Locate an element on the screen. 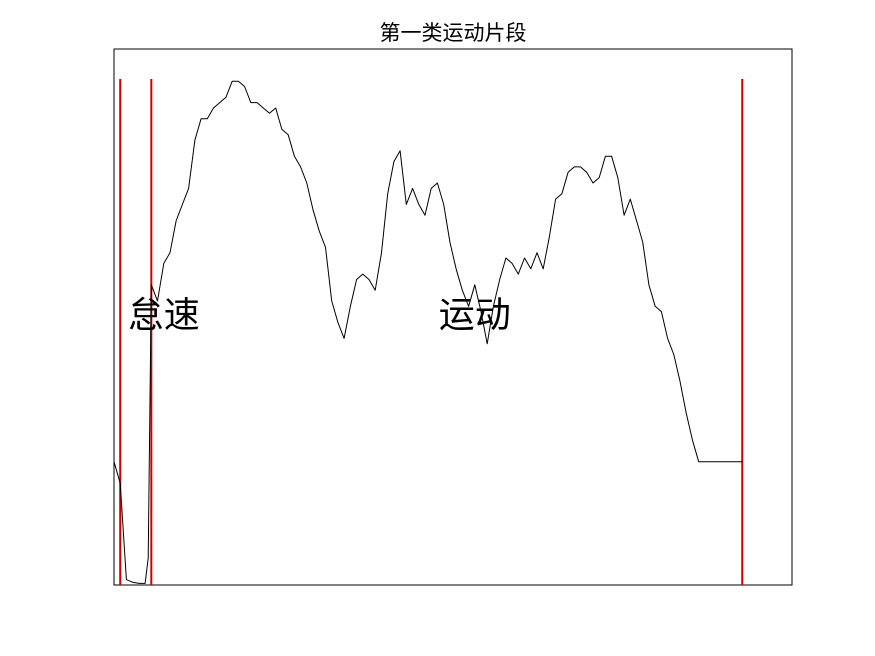 The height and width of the screenshot is (656, 875). chart-title: 第一类运动片段 is located at coordinates (453, 33).